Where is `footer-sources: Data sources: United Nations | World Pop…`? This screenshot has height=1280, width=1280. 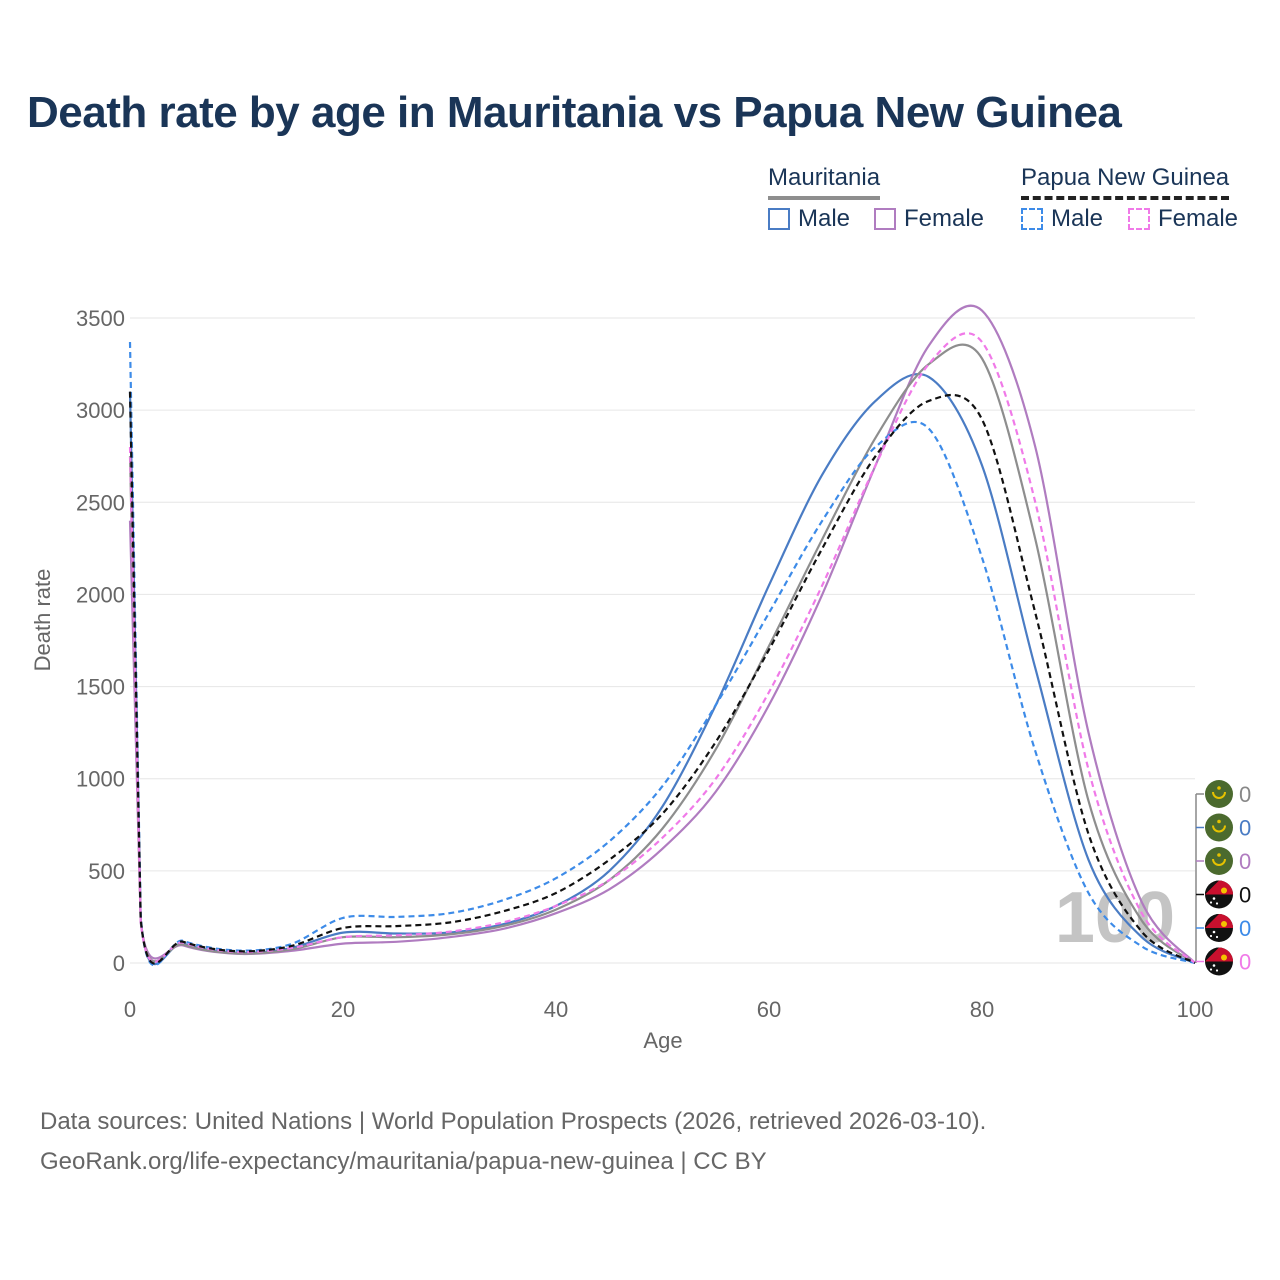 footer-sources: Data sources: United Nations | World Pop… is located at coordinates (513, 1121).